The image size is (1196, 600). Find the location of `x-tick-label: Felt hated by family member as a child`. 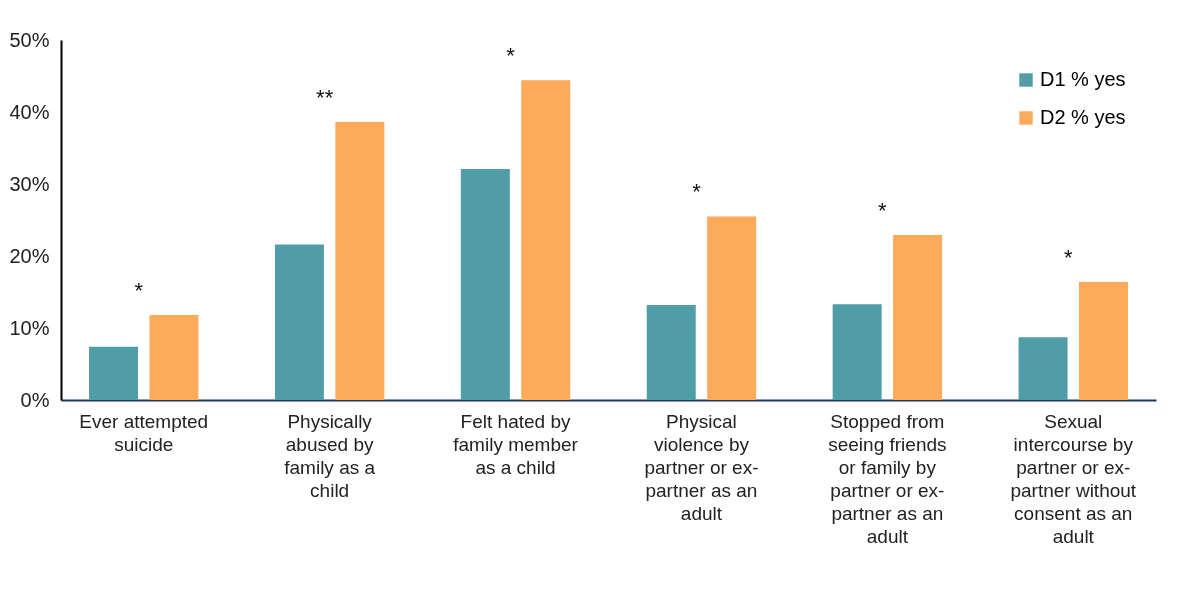

x-tick-label: Felt hated by family member as a child is located at coordinates (516, 444).